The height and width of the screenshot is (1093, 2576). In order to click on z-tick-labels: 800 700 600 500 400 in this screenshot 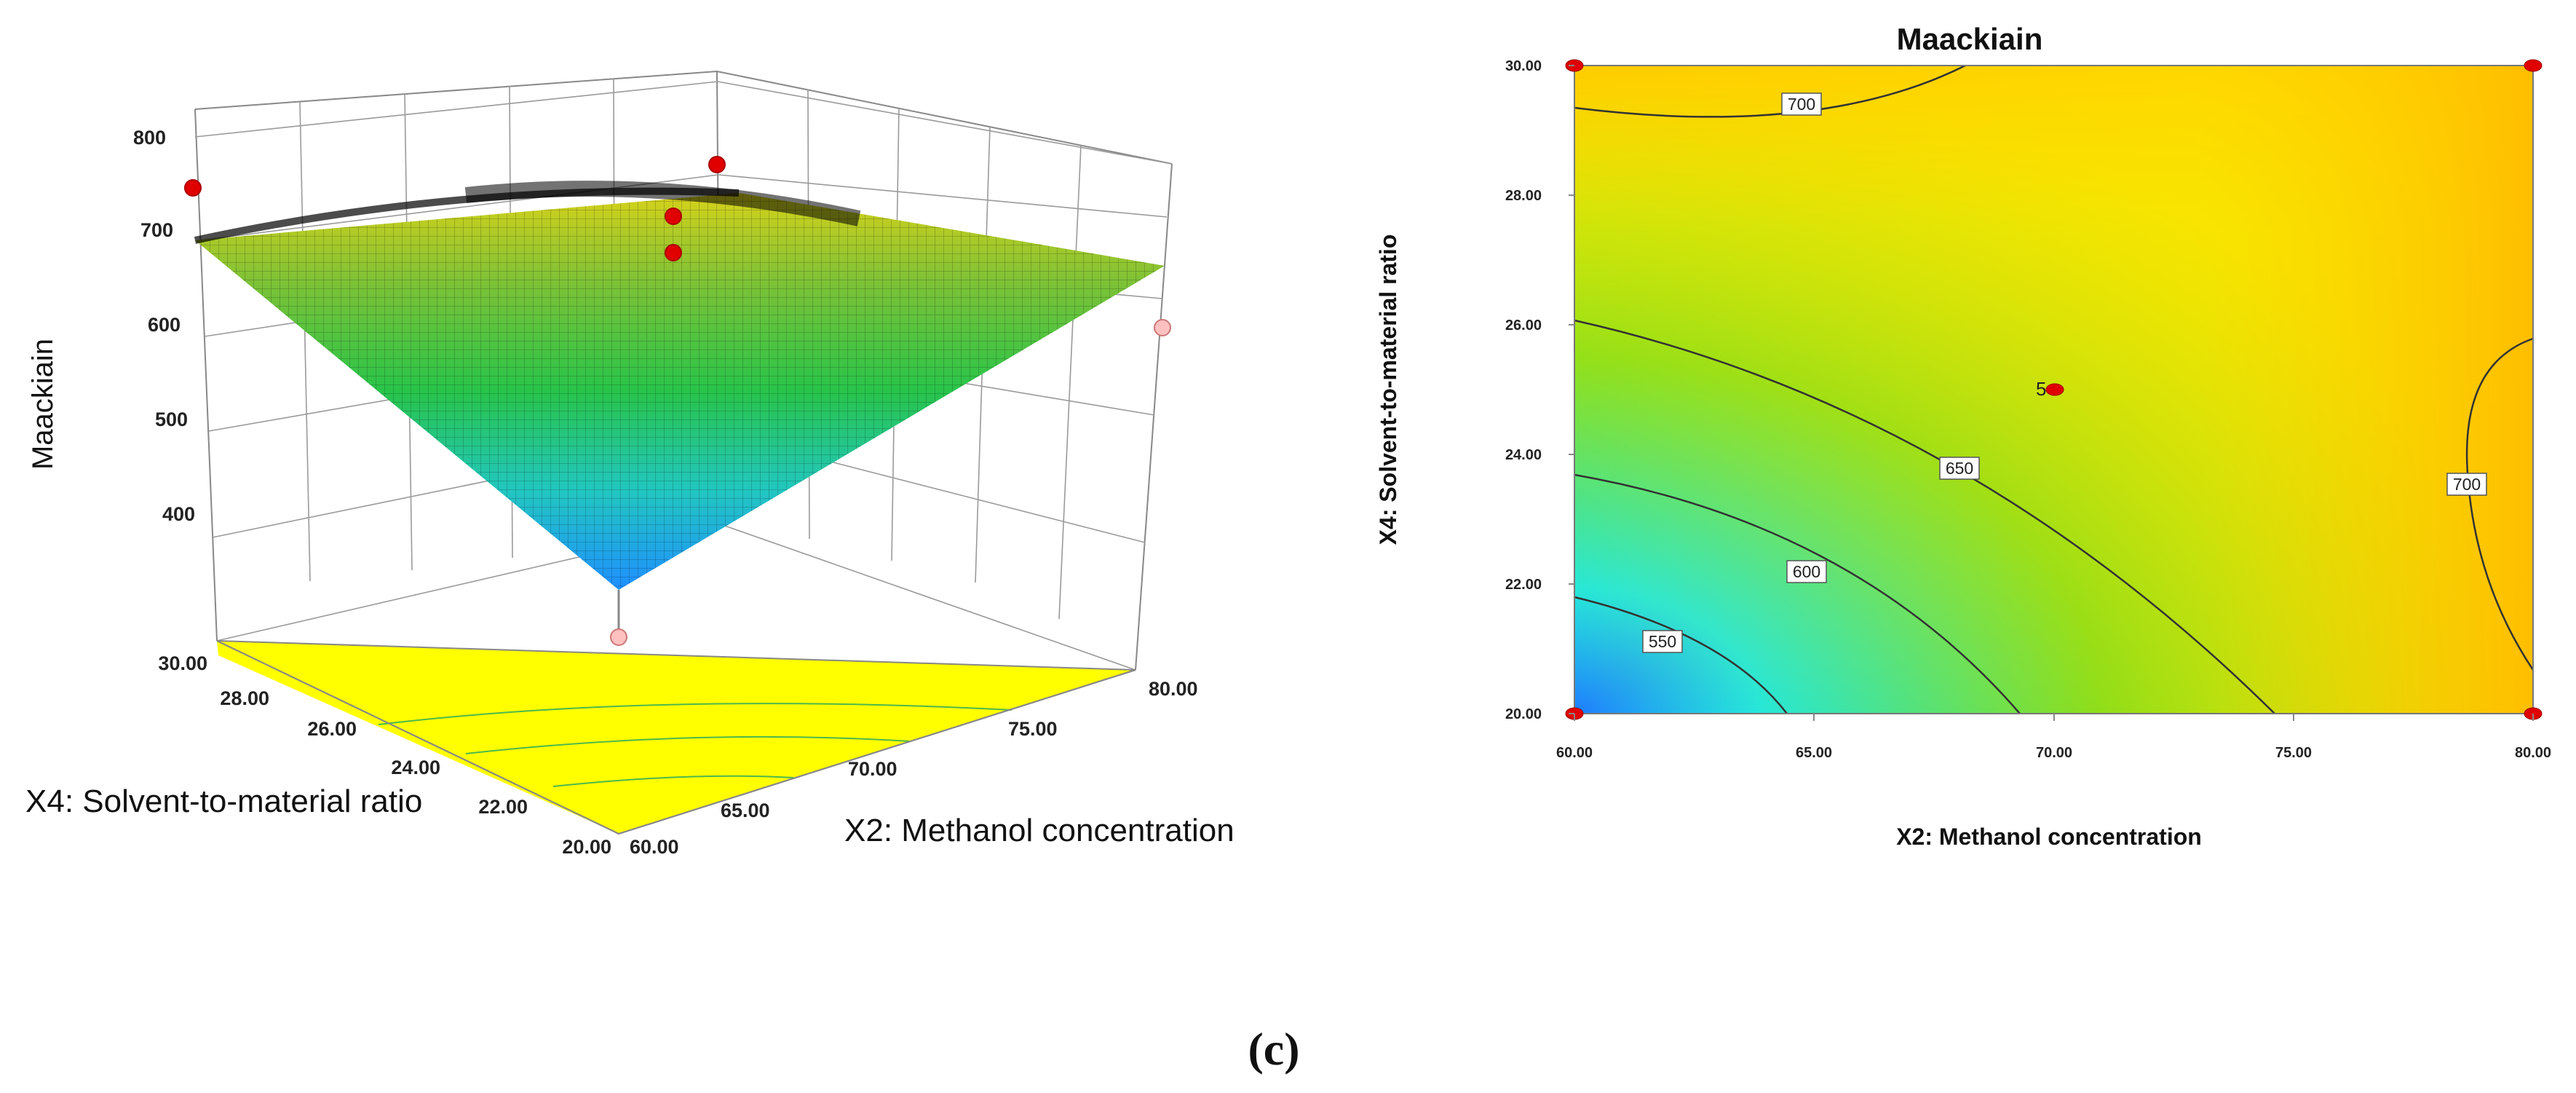, I will do `click(164, 326)`.